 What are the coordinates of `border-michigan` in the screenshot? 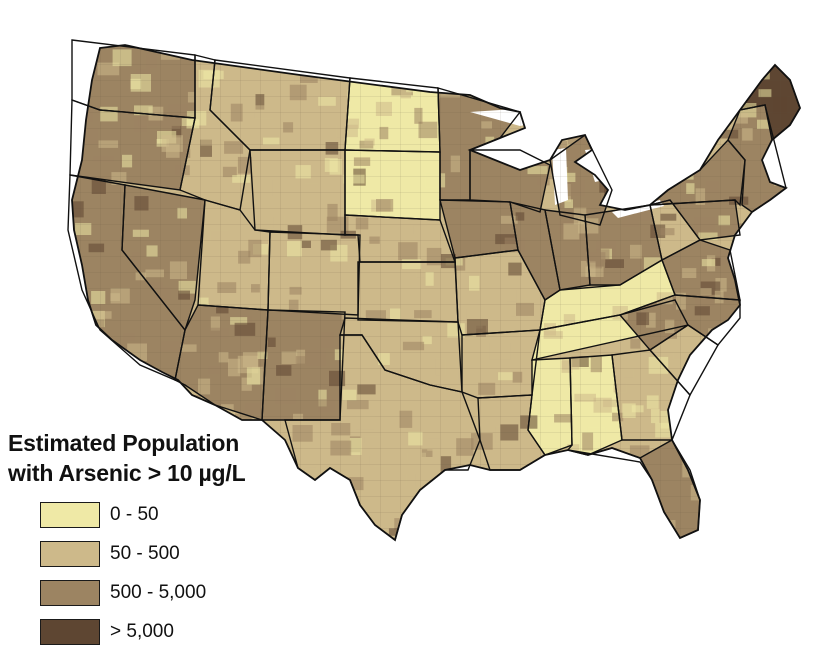 It's located at (581, 179).